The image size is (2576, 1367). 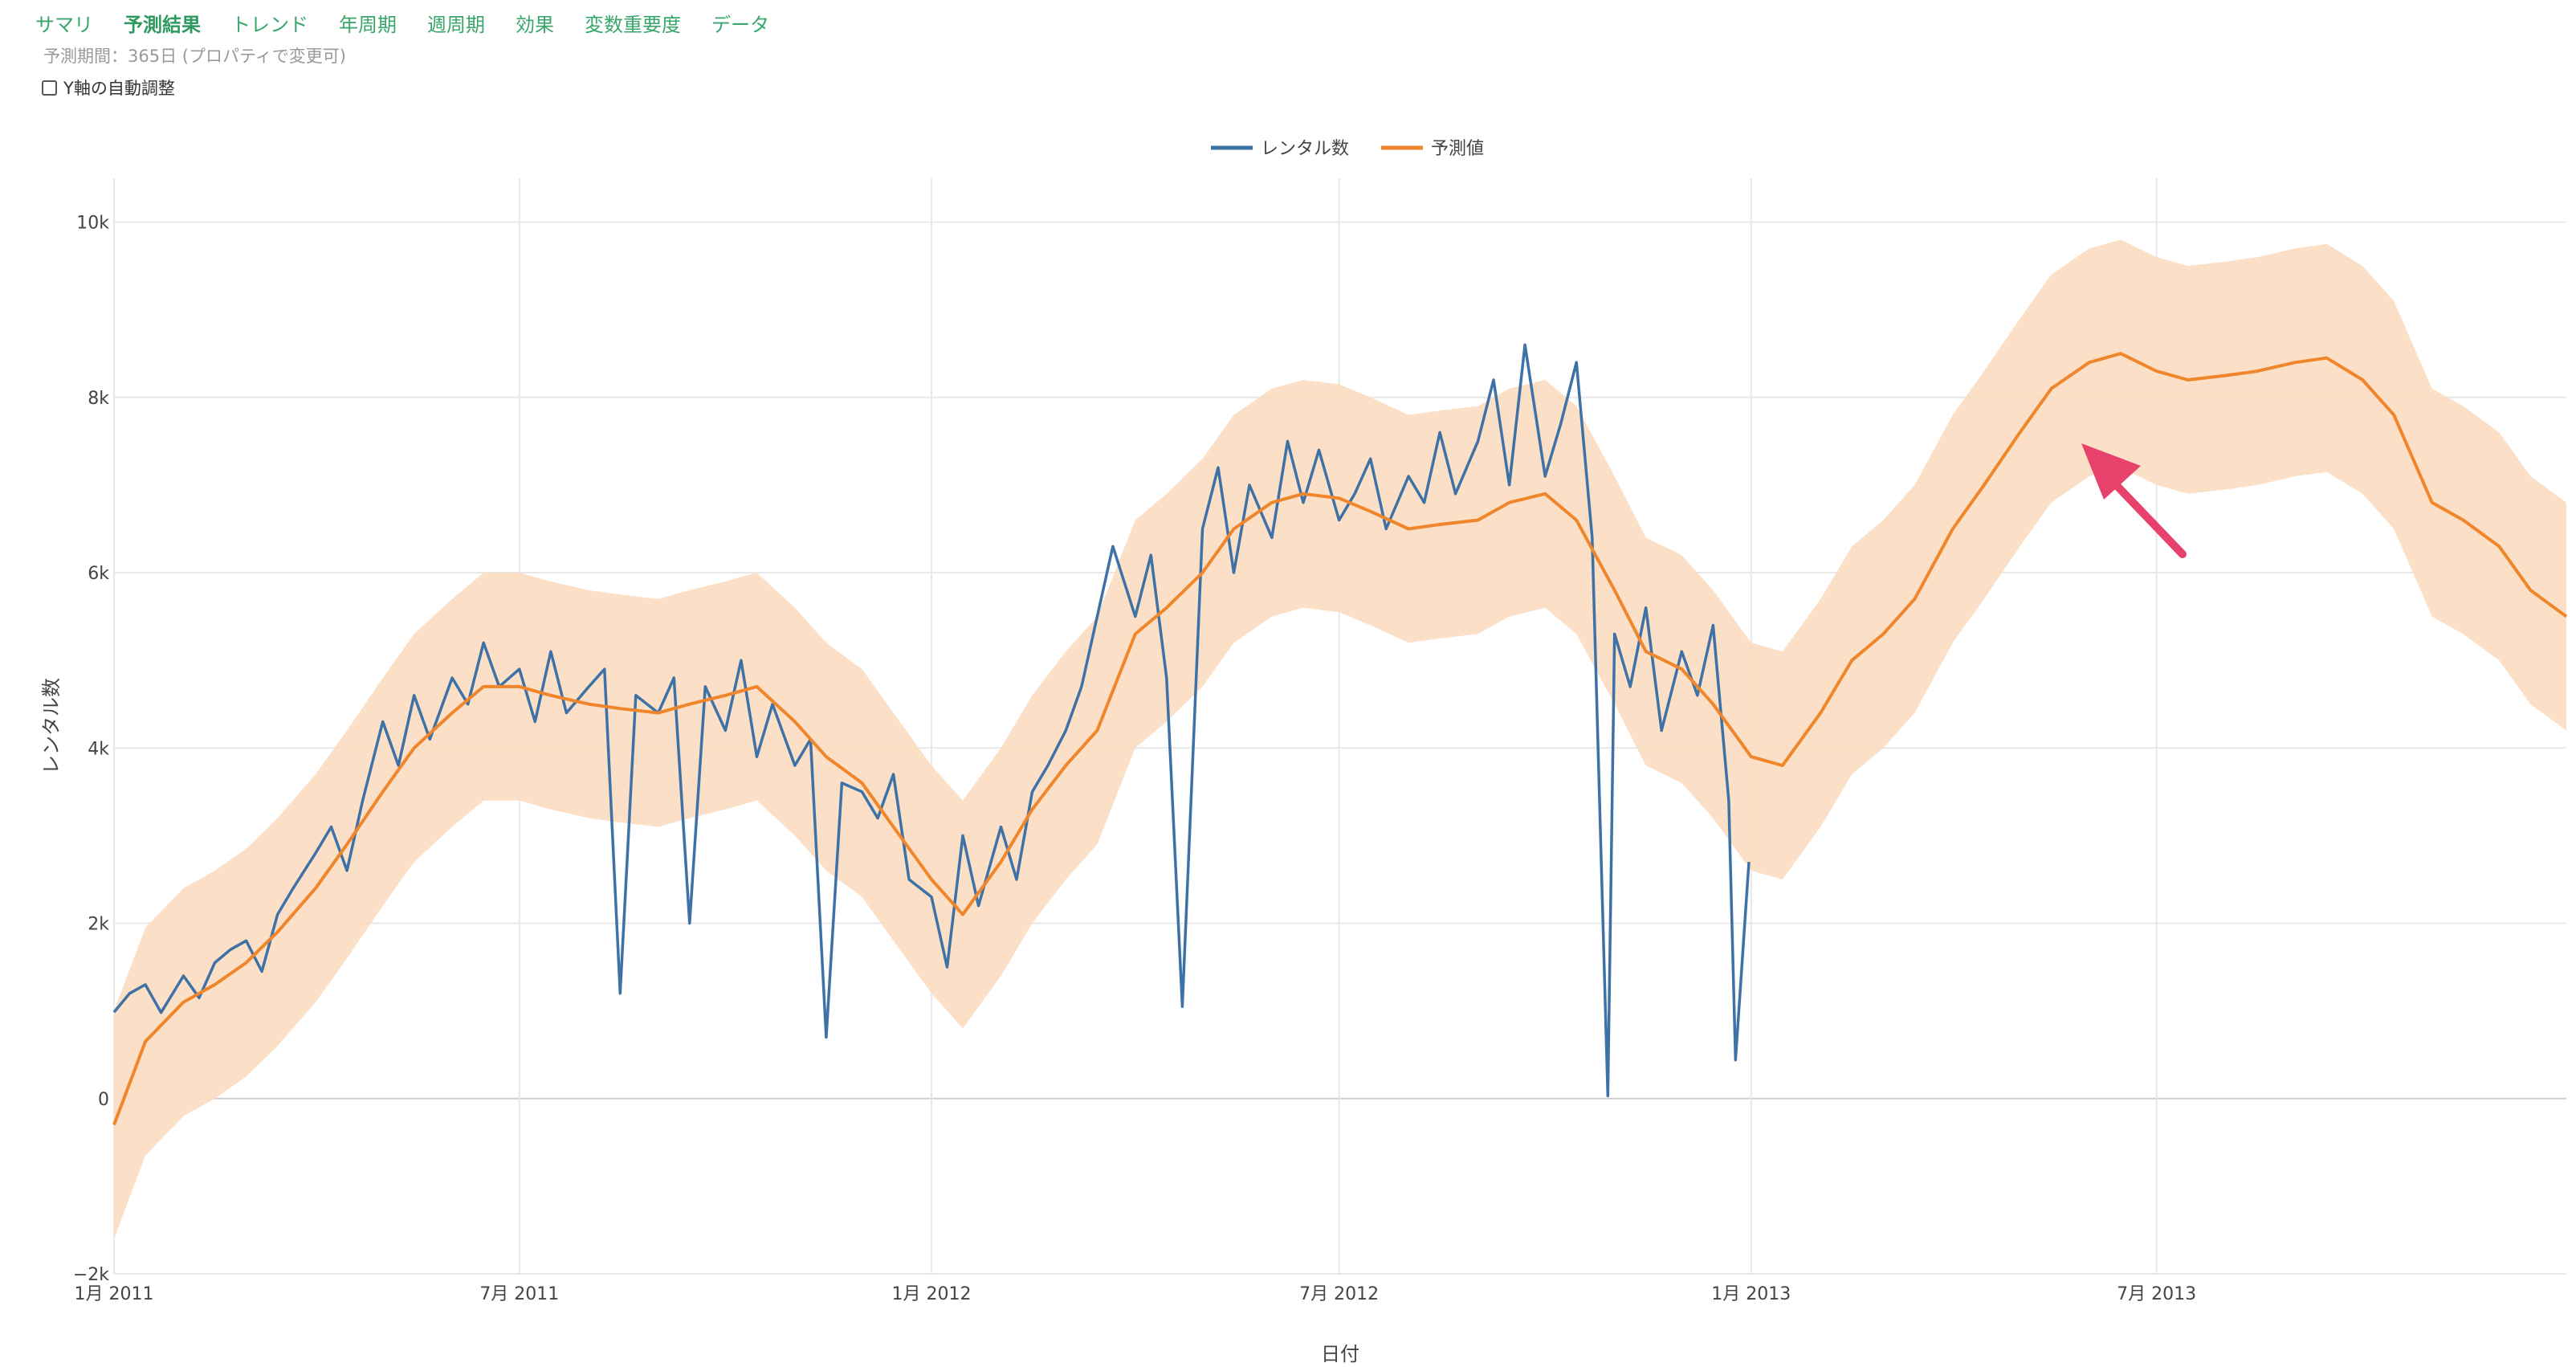 I want to click on y-tick-label: 8k, so click(x=98, y=399).